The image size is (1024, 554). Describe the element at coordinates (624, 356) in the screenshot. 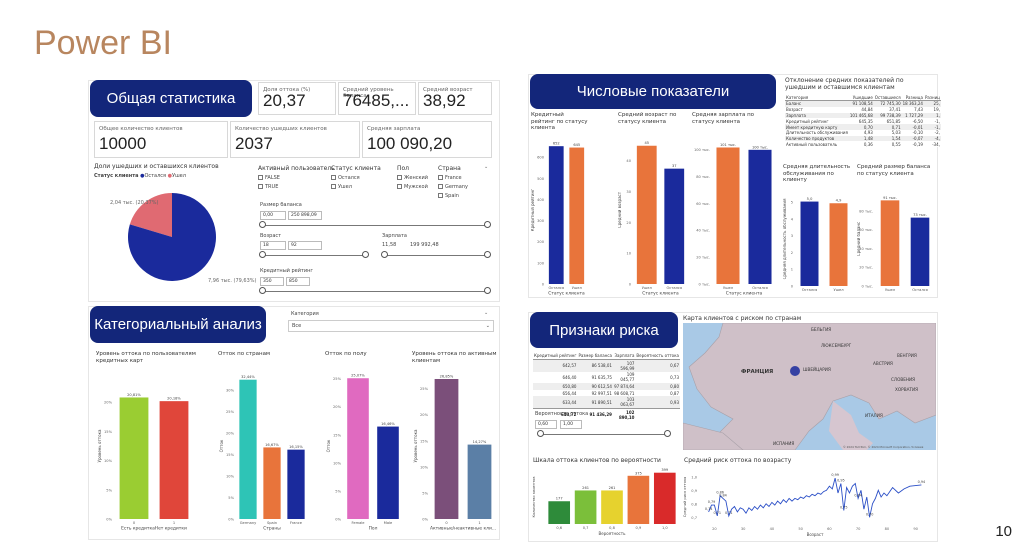

I see `table-header-cell: Зарплата` at that location.